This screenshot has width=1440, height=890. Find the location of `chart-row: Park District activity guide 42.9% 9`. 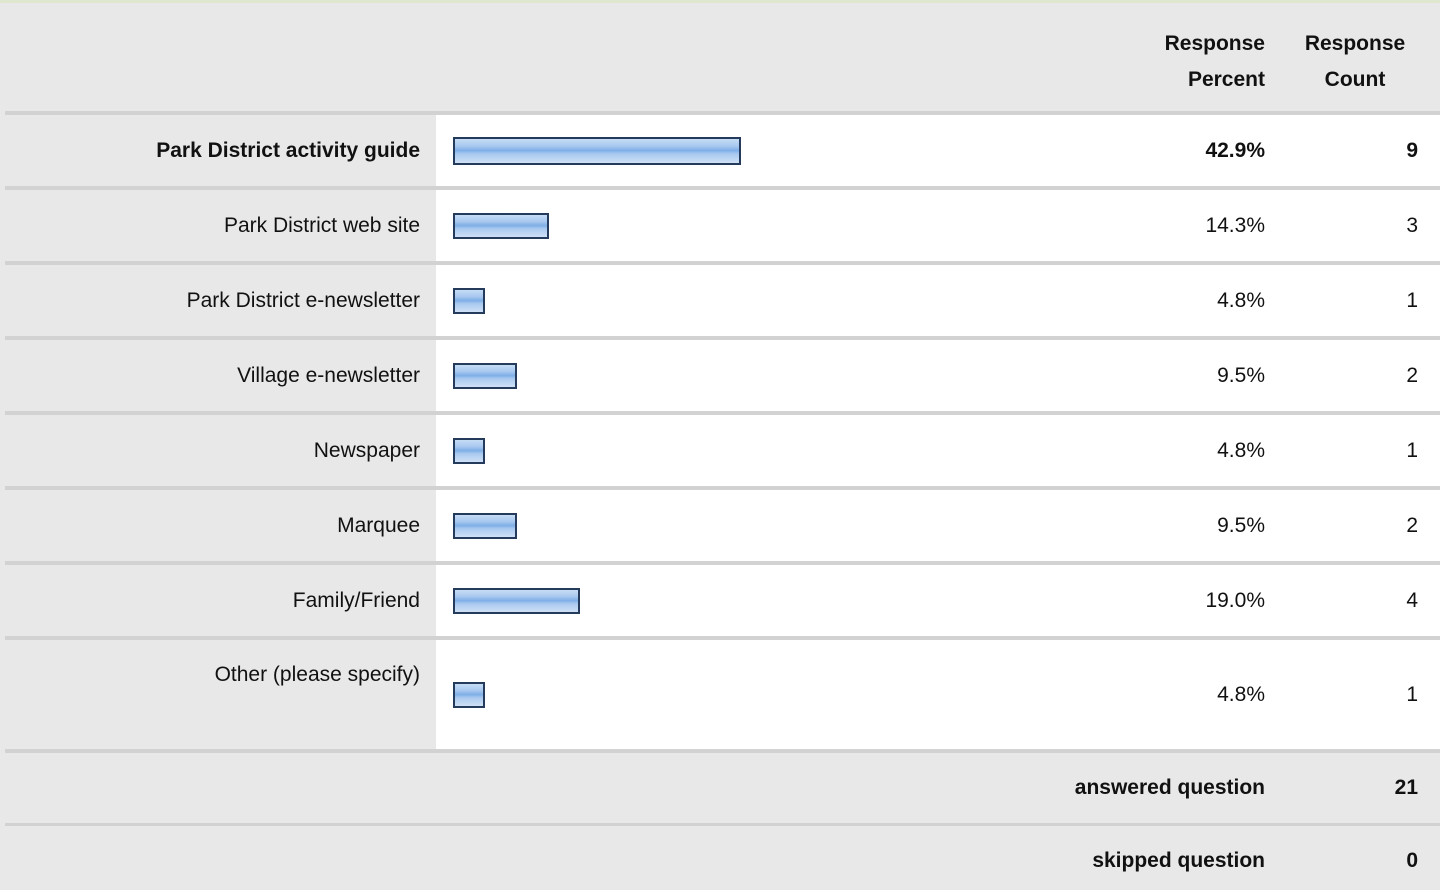

chart-row: Park District activity guide 42.9% 9 is located at coordinates (722, 150).